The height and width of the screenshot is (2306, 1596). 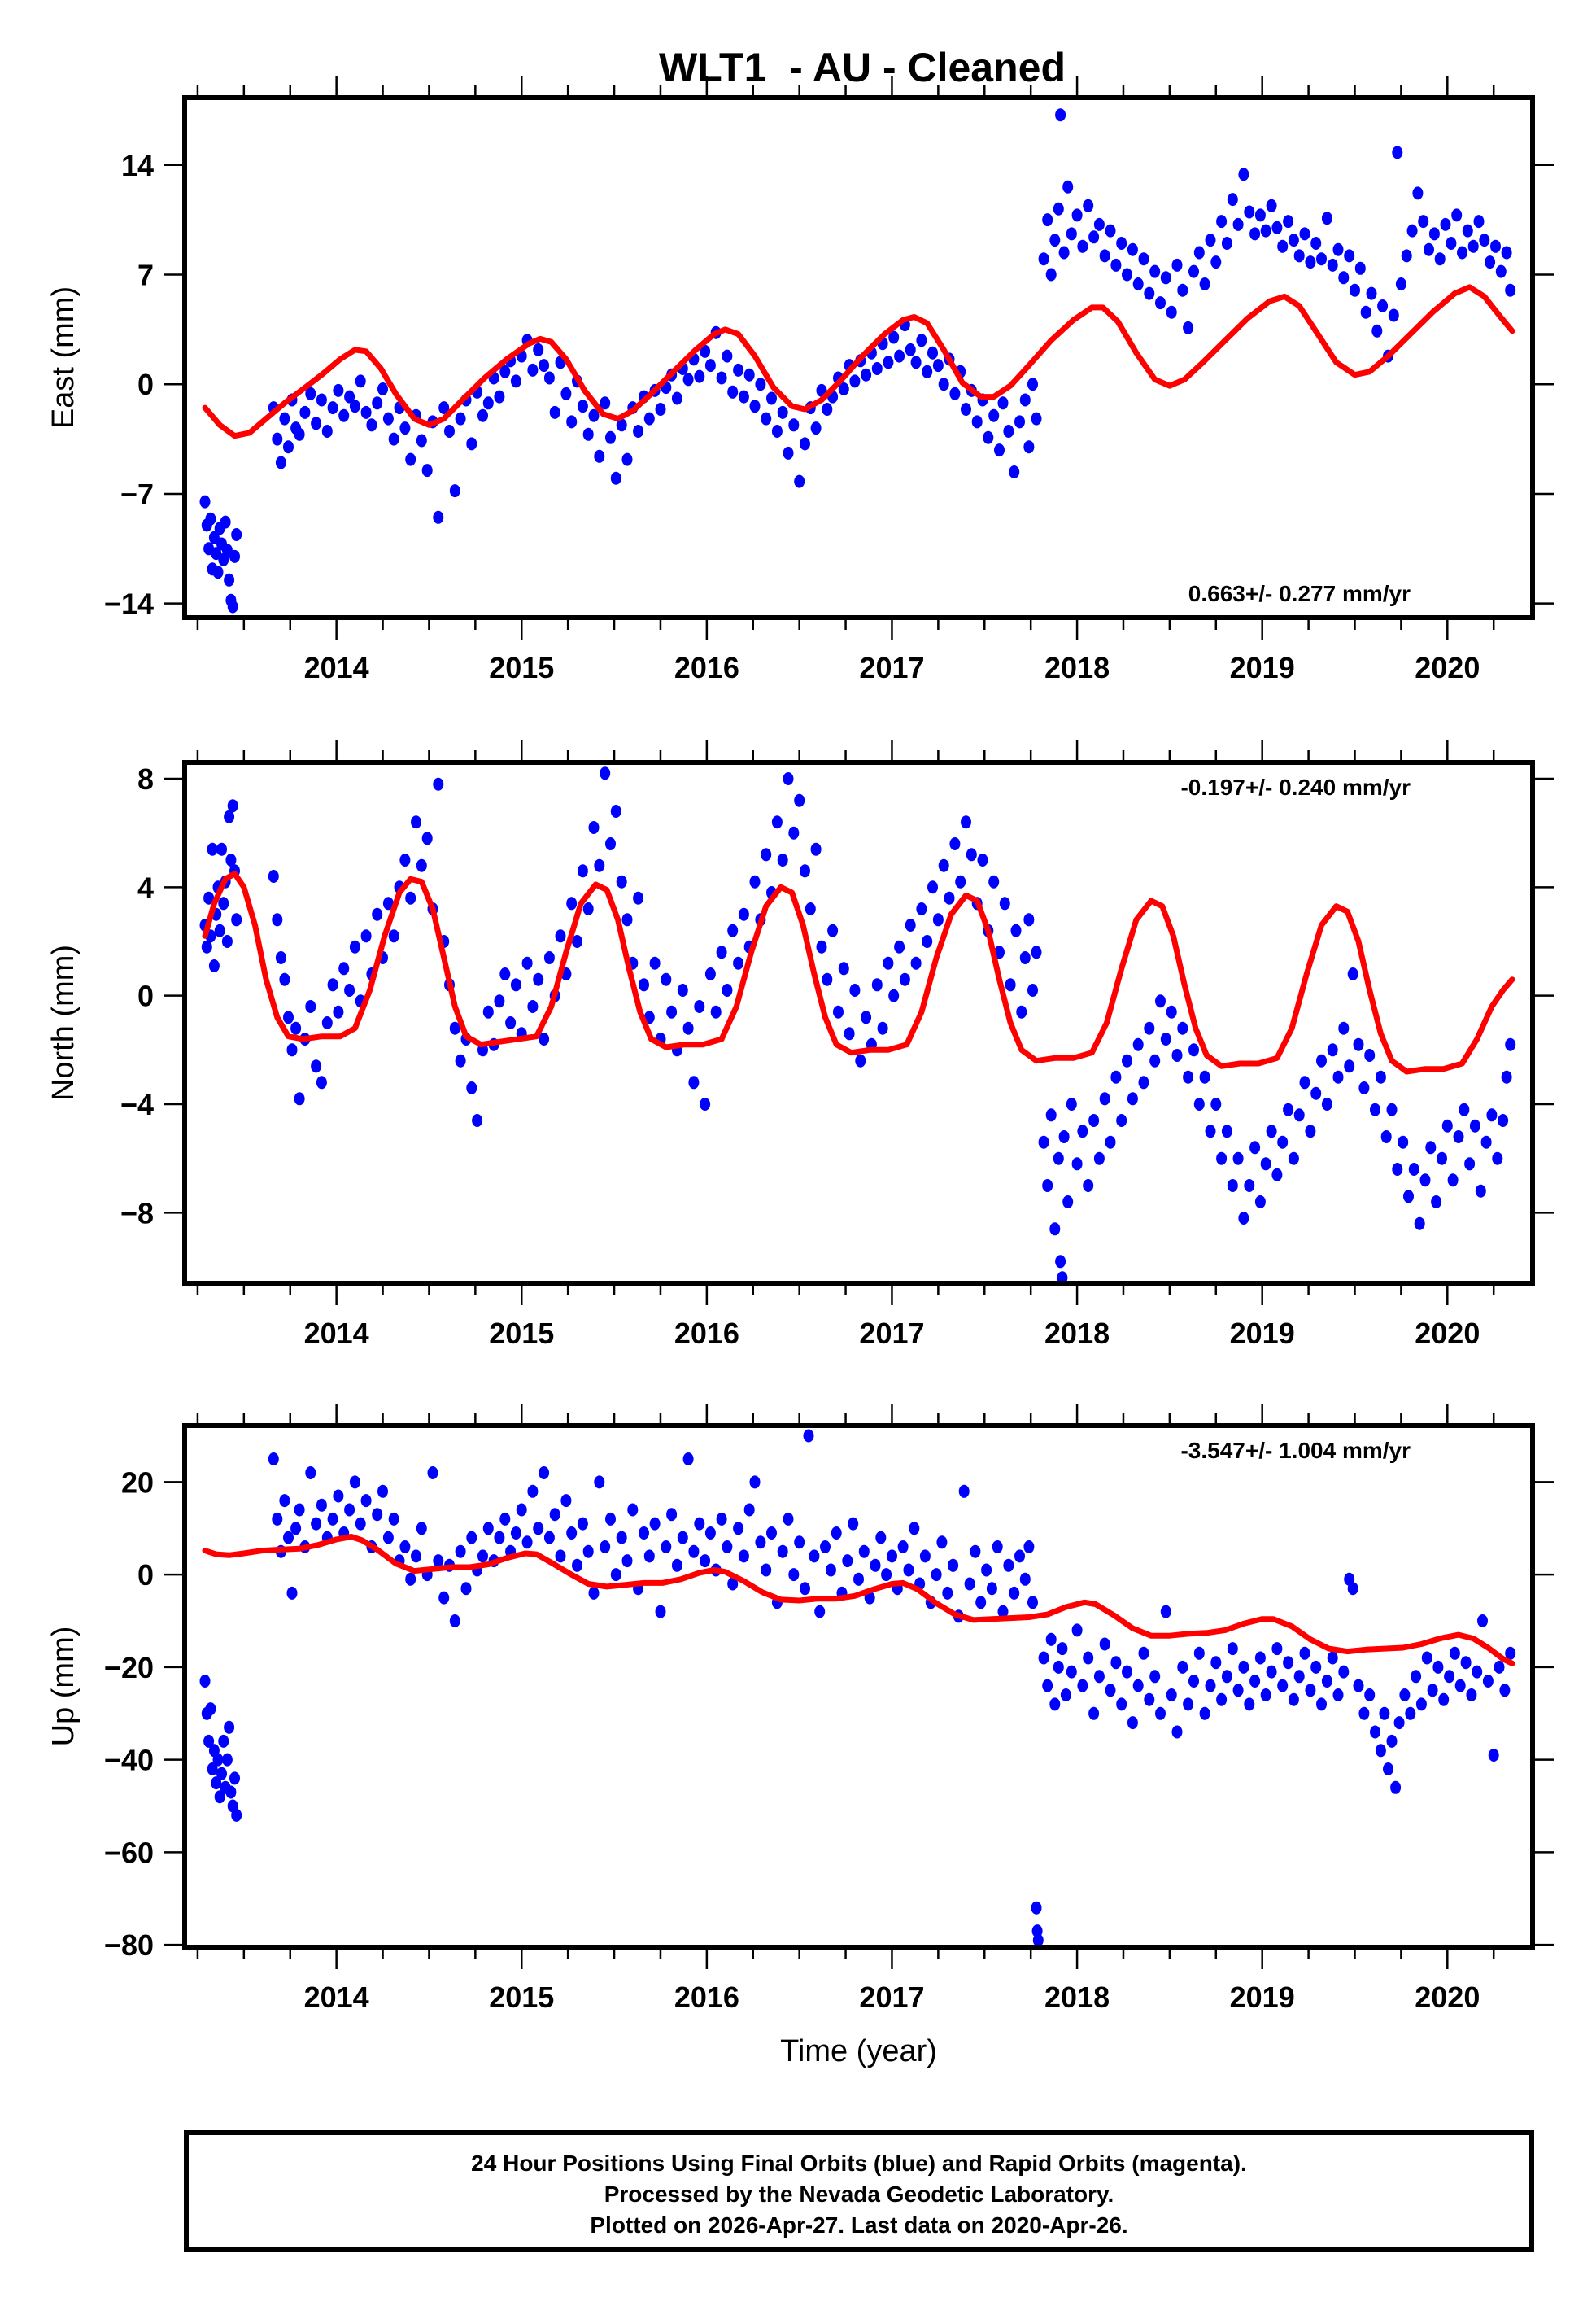 What do you see at coordinates (129, 1760) in the screenshot?
I see `y-tick-label: −40` at bounding box center [129, 1760].